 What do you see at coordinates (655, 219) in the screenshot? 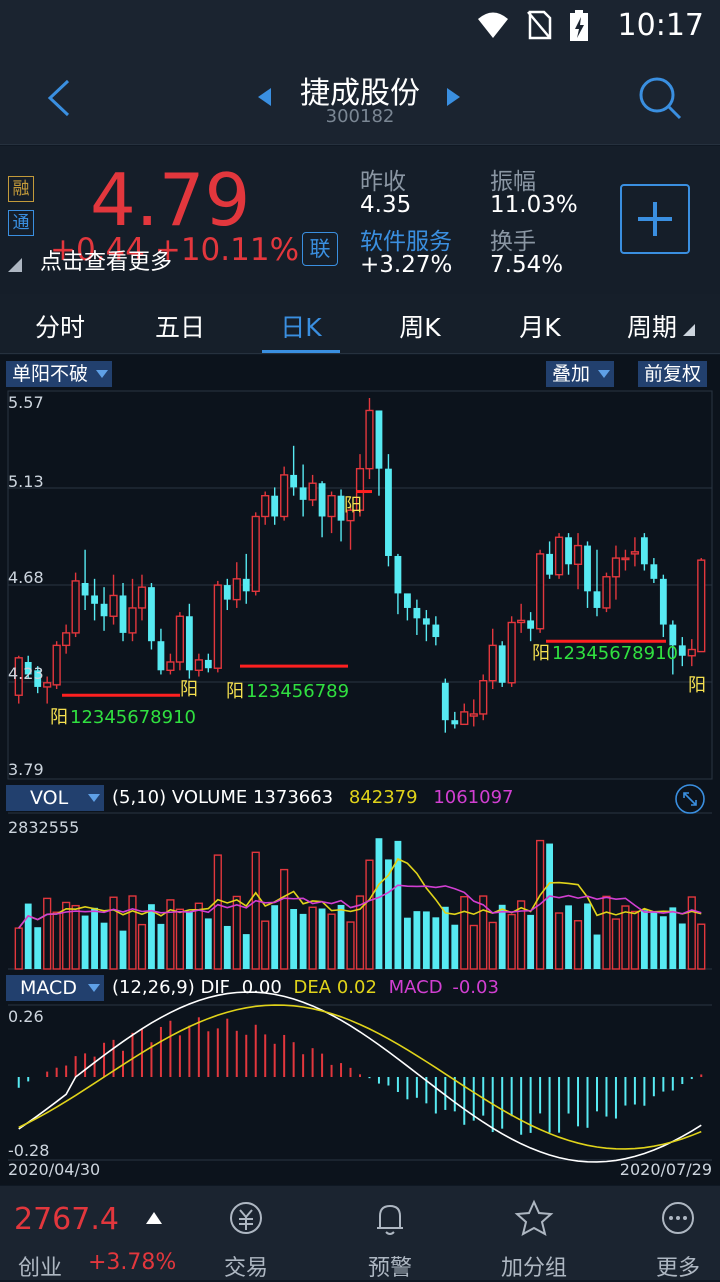
I see `add-watchlist-button` at bounding box center [655, 219].